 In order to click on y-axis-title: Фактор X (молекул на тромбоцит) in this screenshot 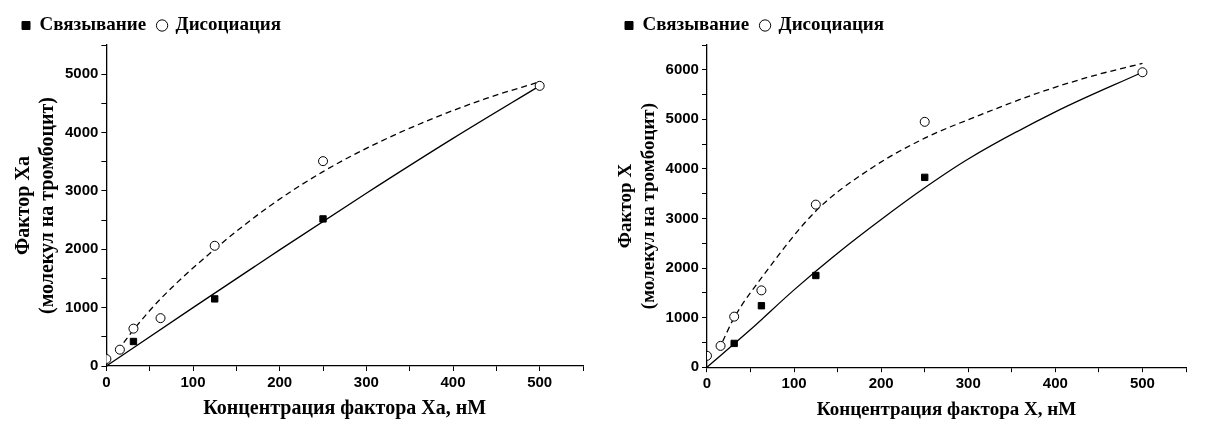, I will do `click(637, 206)`.